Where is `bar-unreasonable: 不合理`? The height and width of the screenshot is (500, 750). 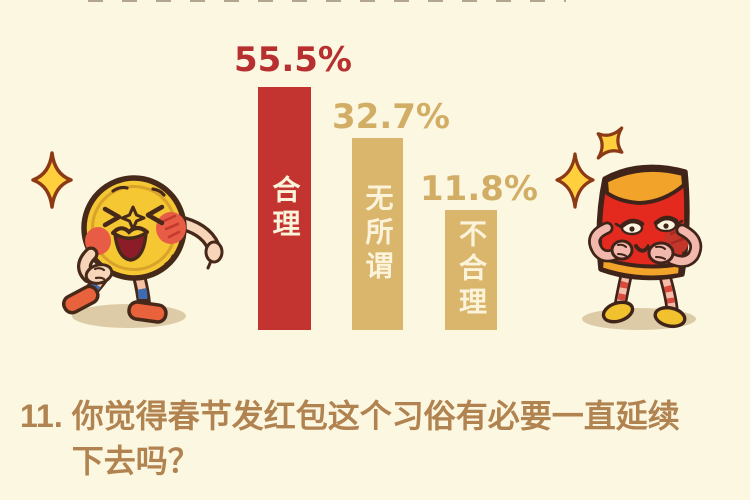
bar-unreasonable: 不合理 is located at coordinates (471, 270).